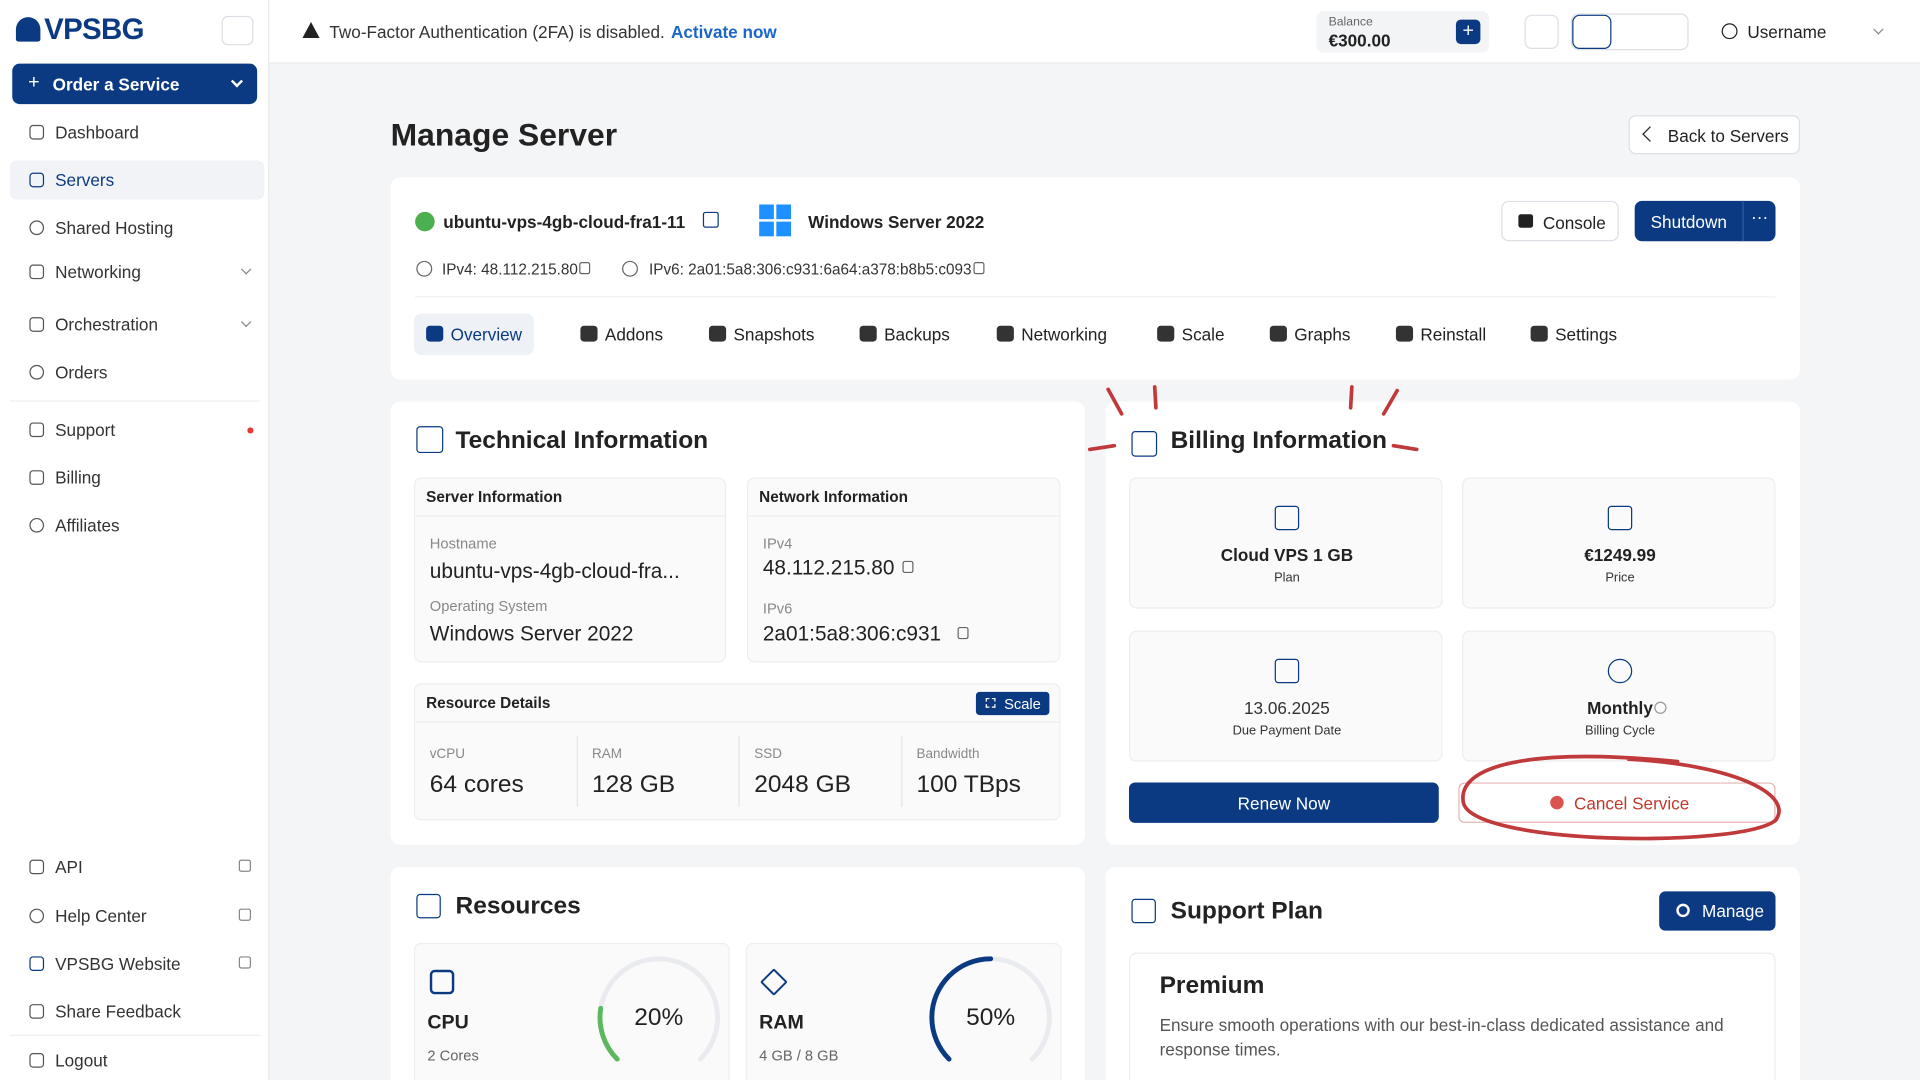 The image size is (1920, 1080). Describe the element at coordinates (1717, 911) in the screenshot. I see `manage-button: Manage` at that location.